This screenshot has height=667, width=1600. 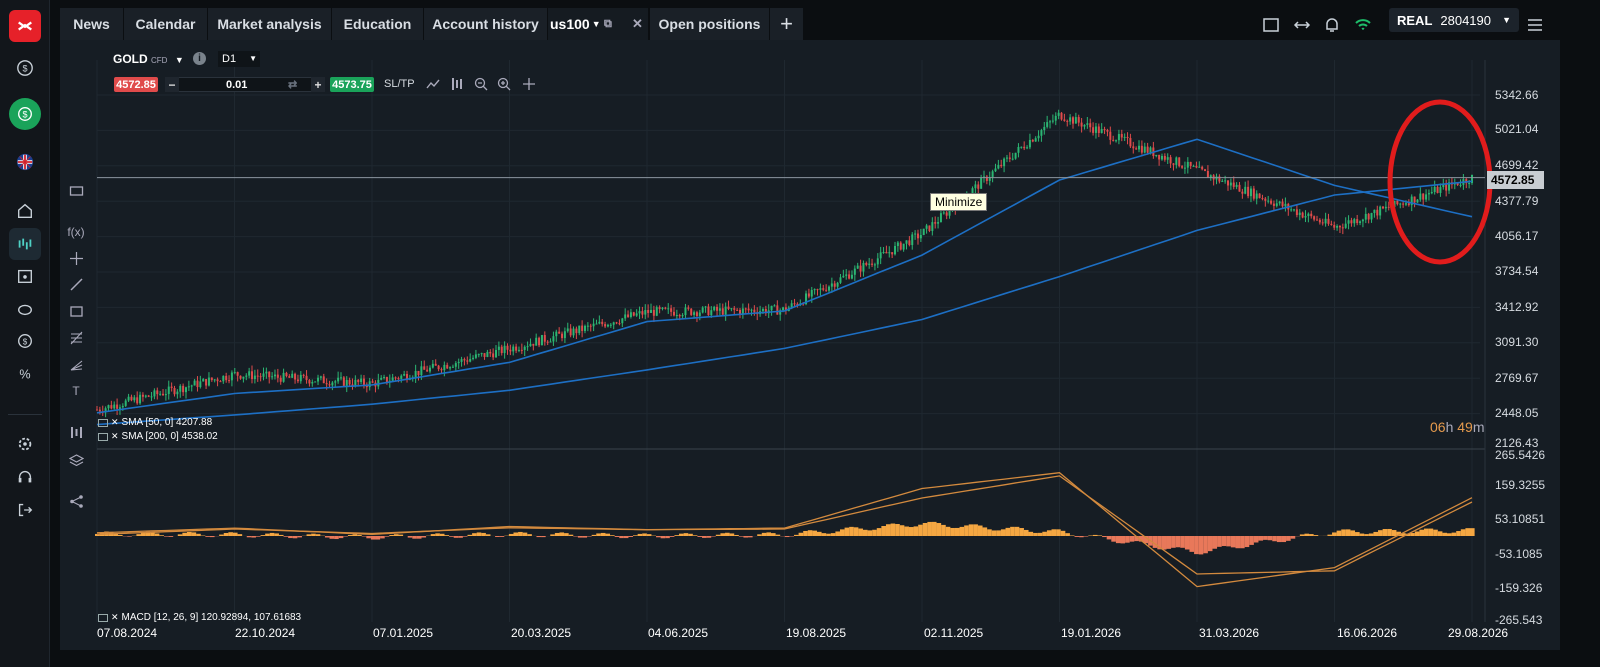 I want to click on xtb-logo, so click(x=25, y=26).